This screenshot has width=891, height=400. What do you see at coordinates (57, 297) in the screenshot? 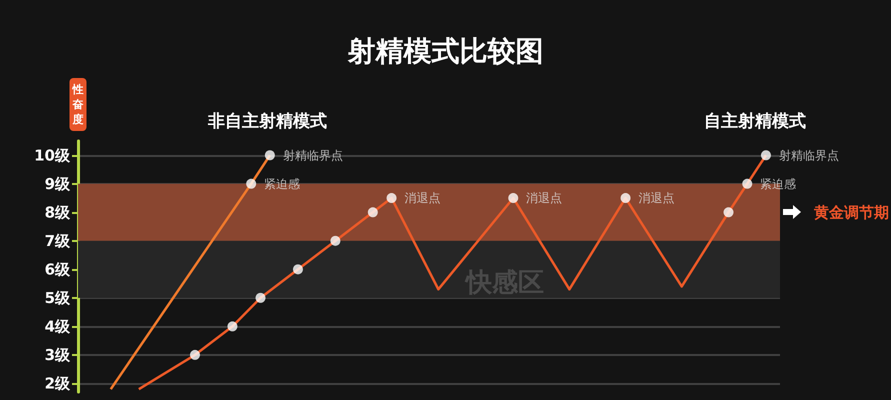
I see `y-tick-label: 5级` at bounding box center [57, 297].